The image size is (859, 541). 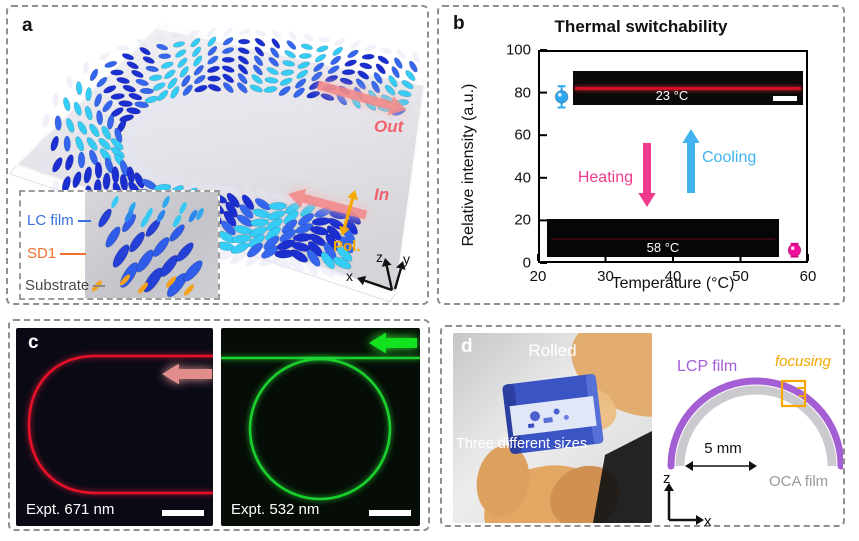 I want to click on in-label: In, so click(x=382, y=194).